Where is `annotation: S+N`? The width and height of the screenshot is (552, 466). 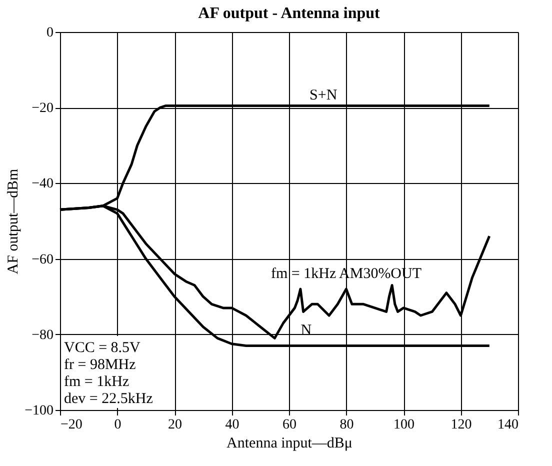 annotation: S+N is located at coordinates (324, 96).